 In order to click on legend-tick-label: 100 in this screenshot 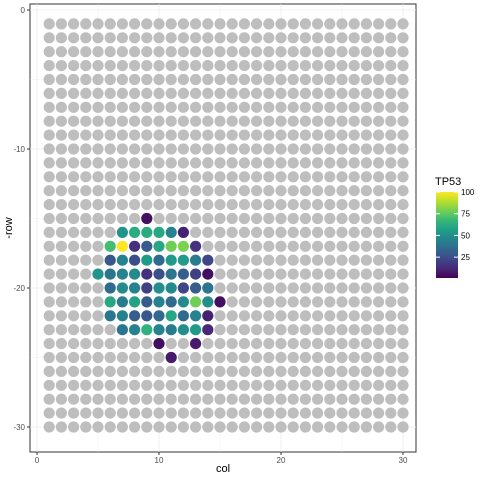, I will do `click(468, 192)`.